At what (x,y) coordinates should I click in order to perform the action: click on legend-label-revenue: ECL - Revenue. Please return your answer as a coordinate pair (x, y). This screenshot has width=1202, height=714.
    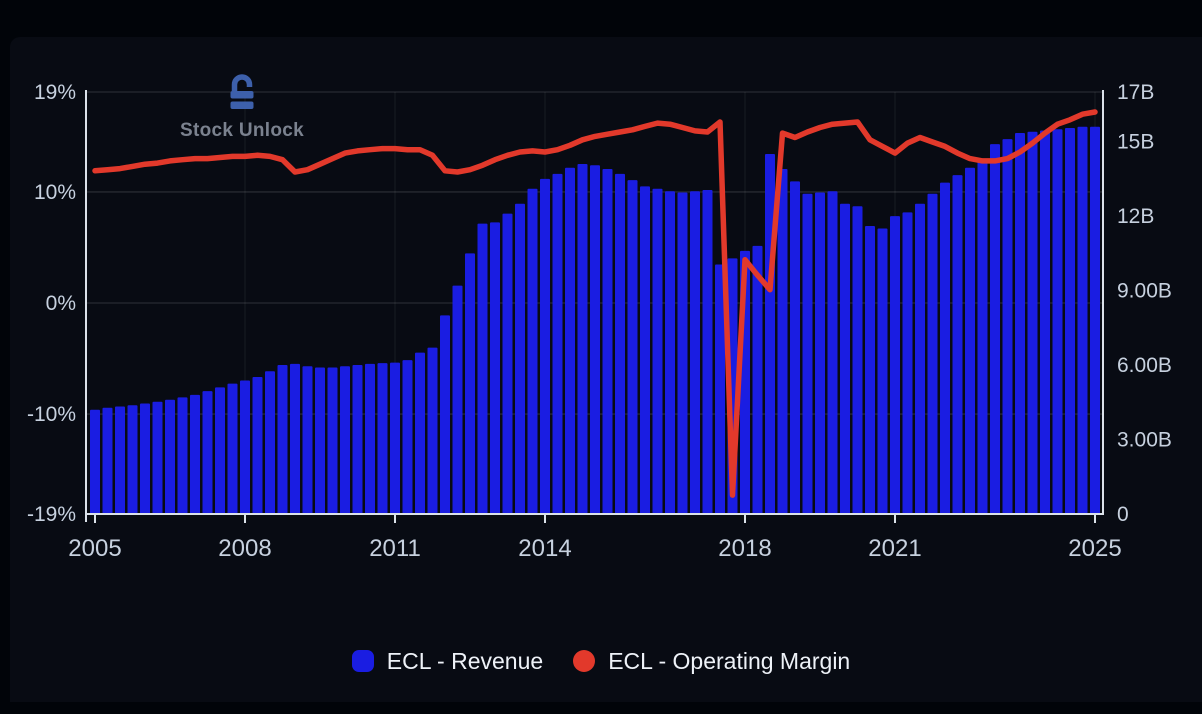
    Looking at the image, I should click on (465, 660).